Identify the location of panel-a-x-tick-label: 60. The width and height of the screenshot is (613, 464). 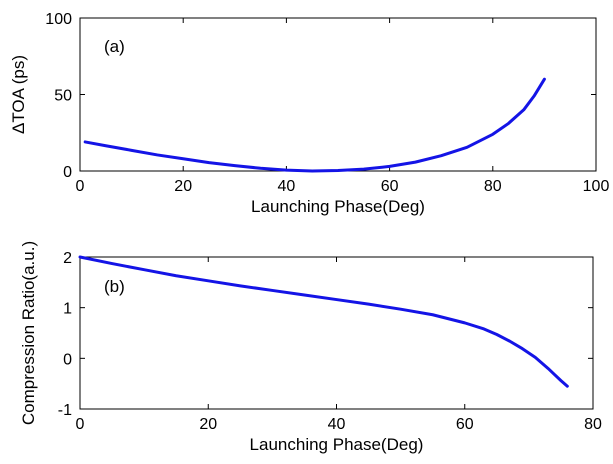
(390, 186).